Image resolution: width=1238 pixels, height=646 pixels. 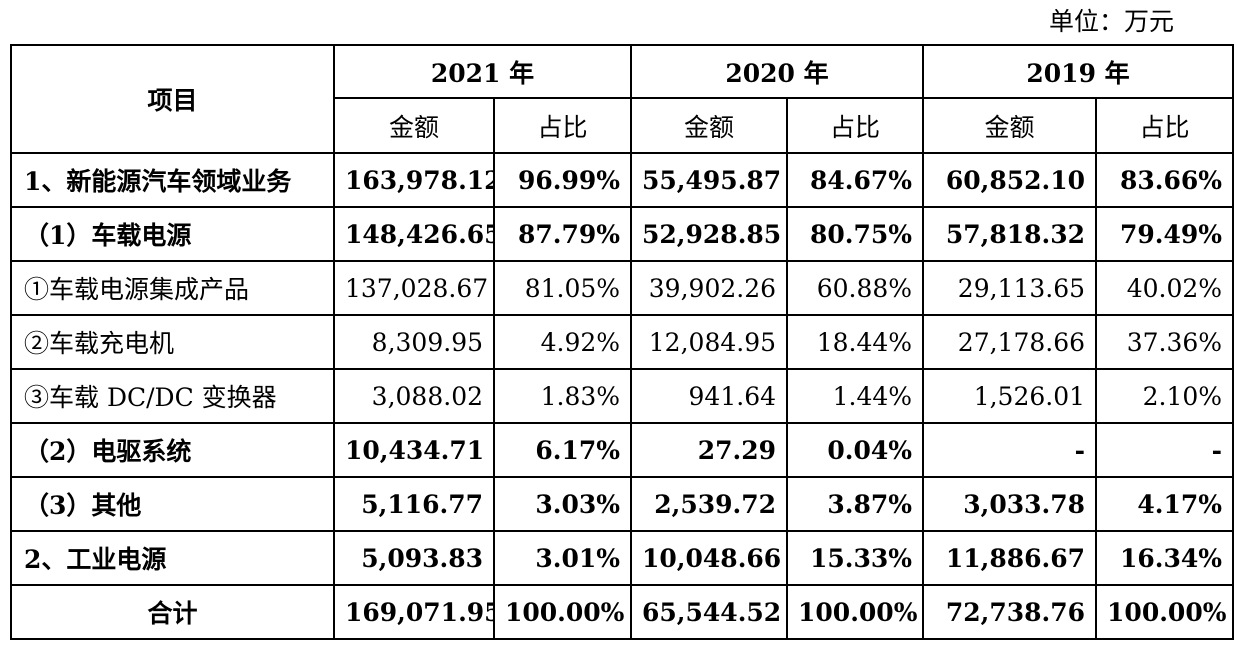 I want to click on amount-cell: 3,088.02, so click(x=414, y=396).